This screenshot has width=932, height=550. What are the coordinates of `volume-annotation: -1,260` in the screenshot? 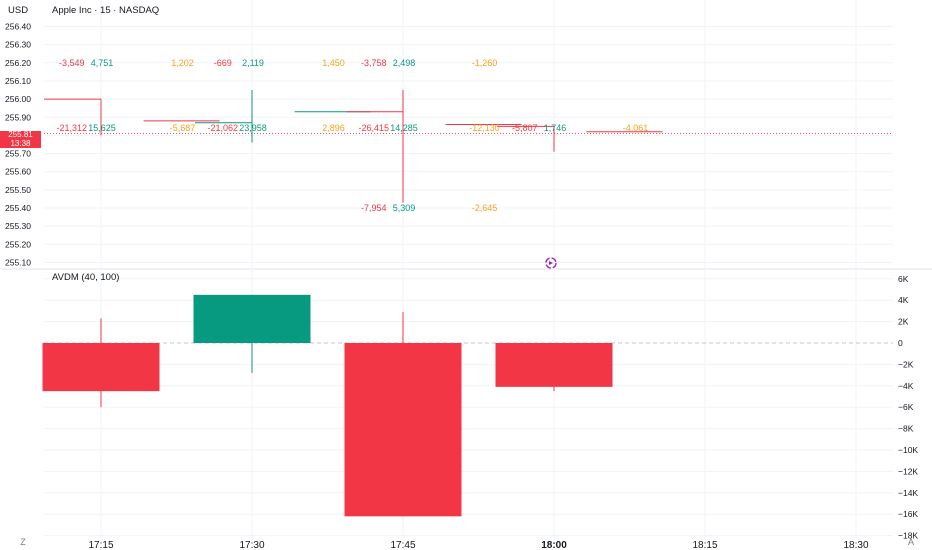 It's located at (485, 63).